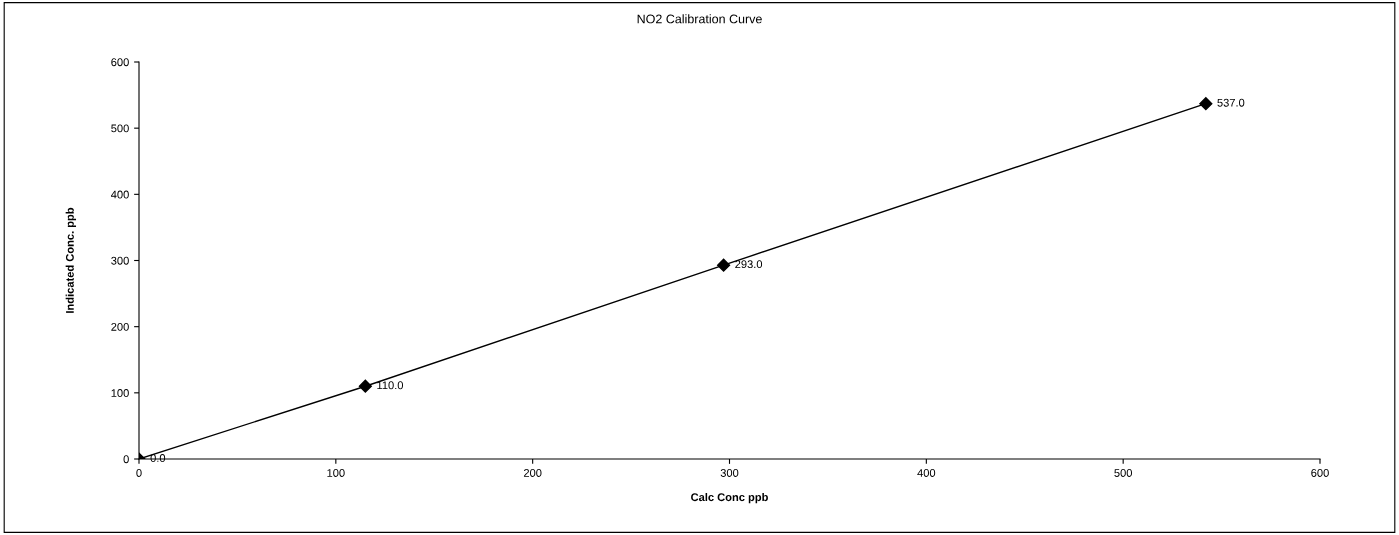  What do you see at coordinates (390, 385) in the screenshot?
I see `data-label: 110.0` at bounding box center [390, 385].